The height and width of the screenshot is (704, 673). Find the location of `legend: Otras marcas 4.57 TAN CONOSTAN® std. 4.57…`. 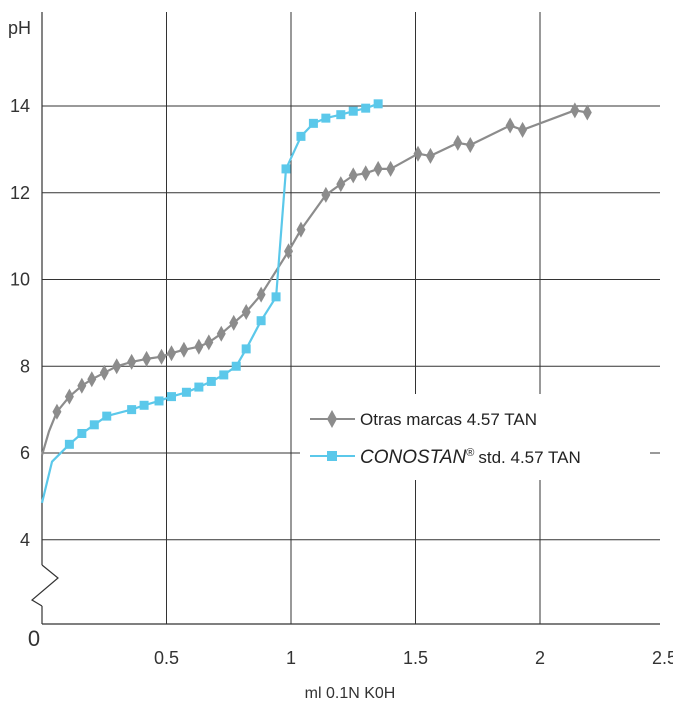

legend: Otras marcas 4.57 TAN CONOSTAN® std. 4.57… is located at coordinates (475, 437).